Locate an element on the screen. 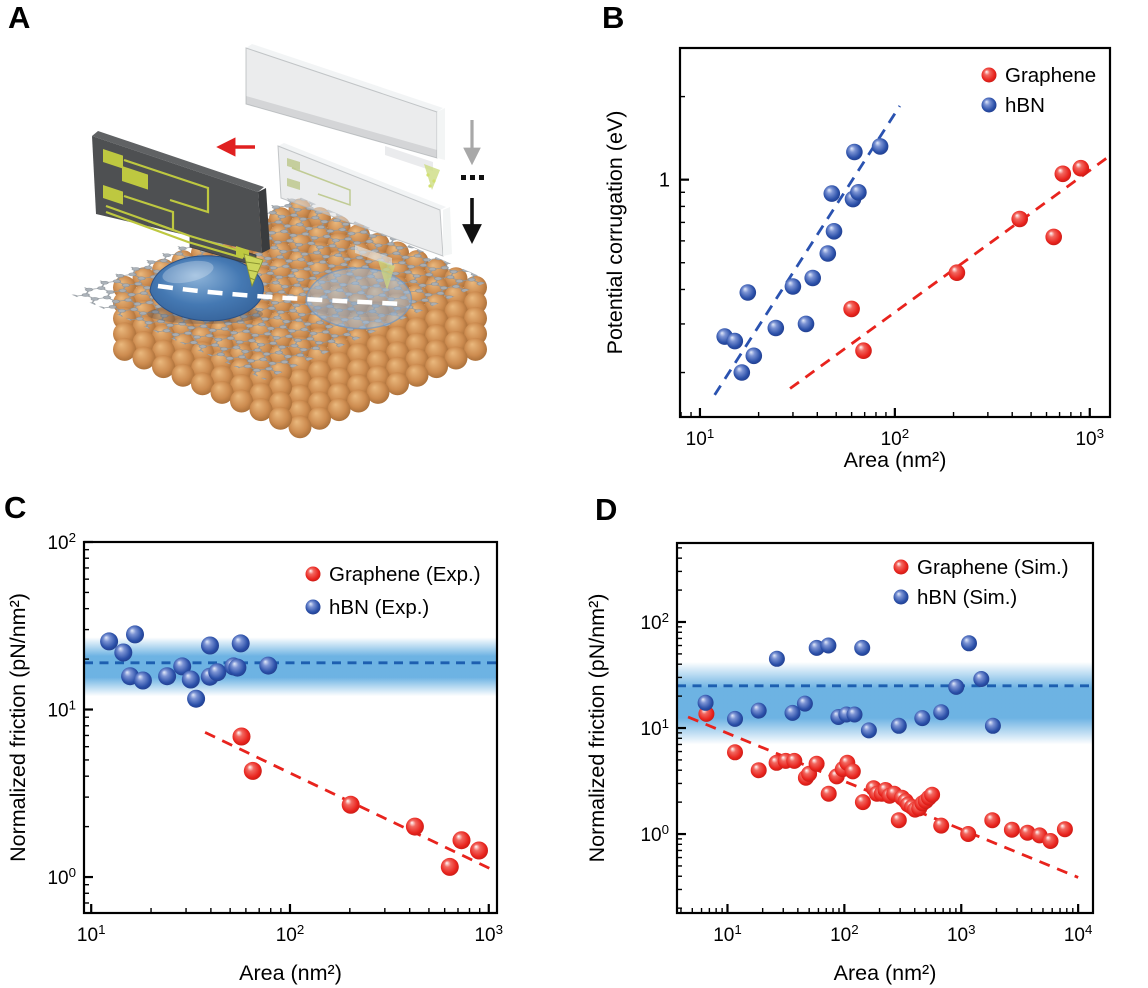 The width and height of the screenshot is (1148, 988). legend-label-graphene: Graphene is located at coordinates (1050, 75).